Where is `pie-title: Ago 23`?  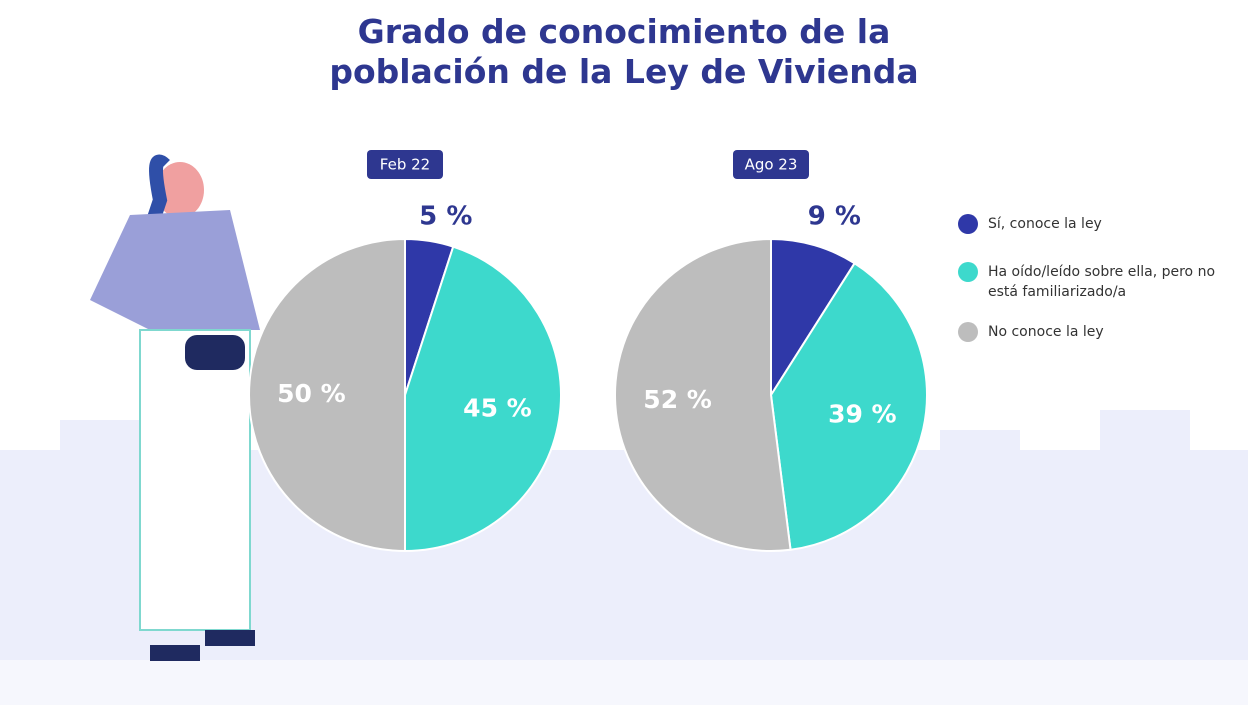
pie-title: Ago 23 is located at coordinates (771, 165).